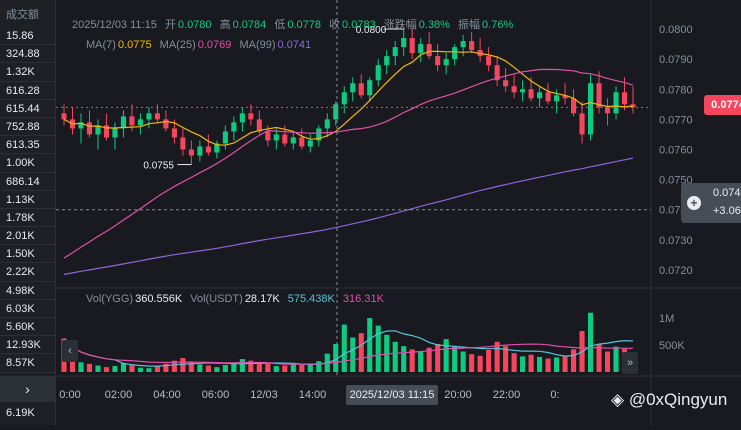 This screenshot has width=741, height=430. Describe the element at coordinates (27, 345) in the screenshot. I see `sidebar-value: 12.93K` at that location.